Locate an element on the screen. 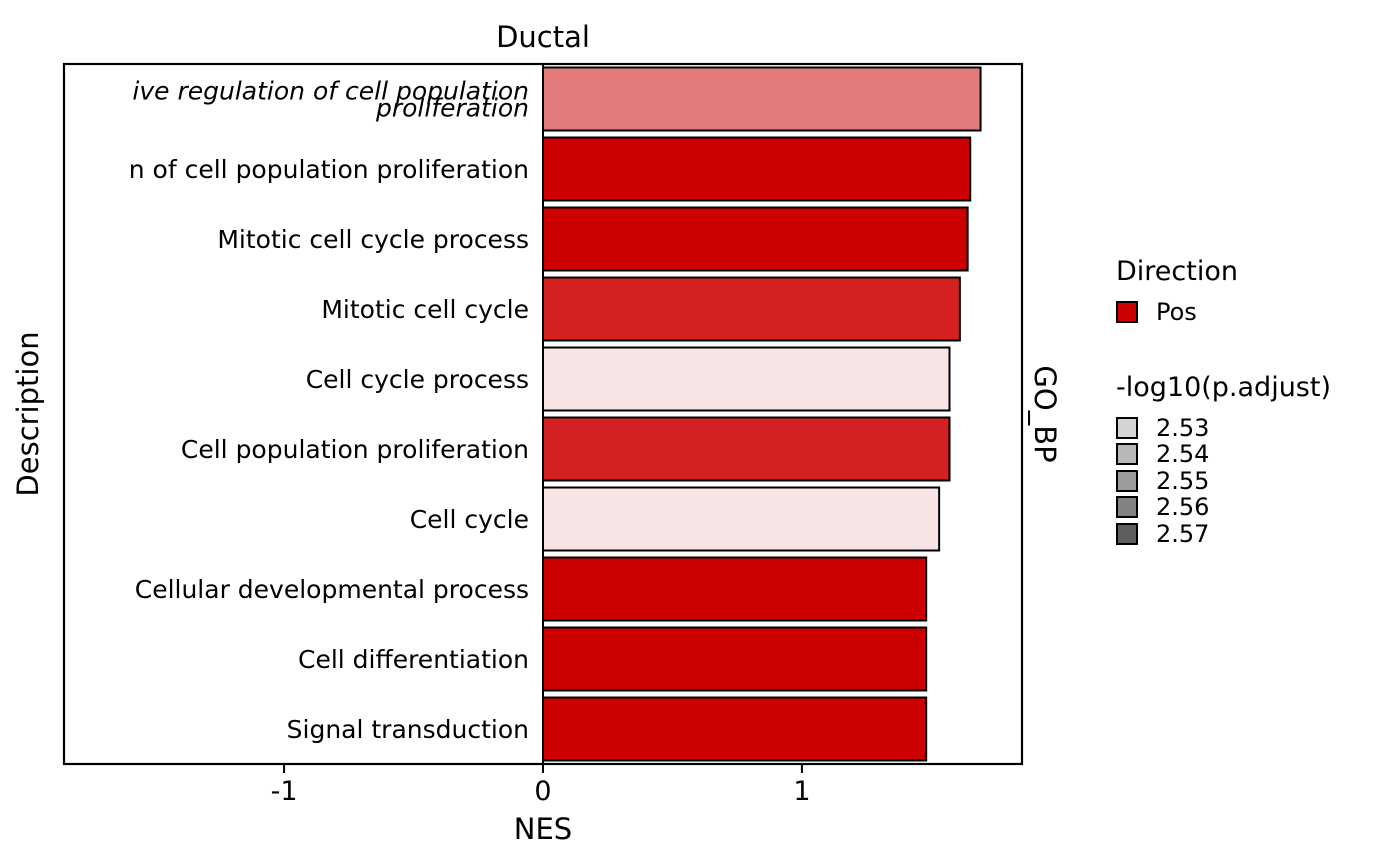 The height and width of the screenshot is (866, 1400). legend-label-padj: 2.54 is located at coordinates (1183, 454).